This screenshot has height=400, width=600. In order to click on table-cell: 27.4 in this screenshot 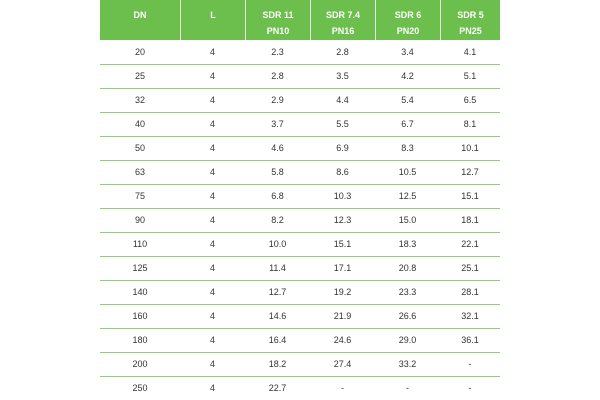, I will do `click(342, 364)`.